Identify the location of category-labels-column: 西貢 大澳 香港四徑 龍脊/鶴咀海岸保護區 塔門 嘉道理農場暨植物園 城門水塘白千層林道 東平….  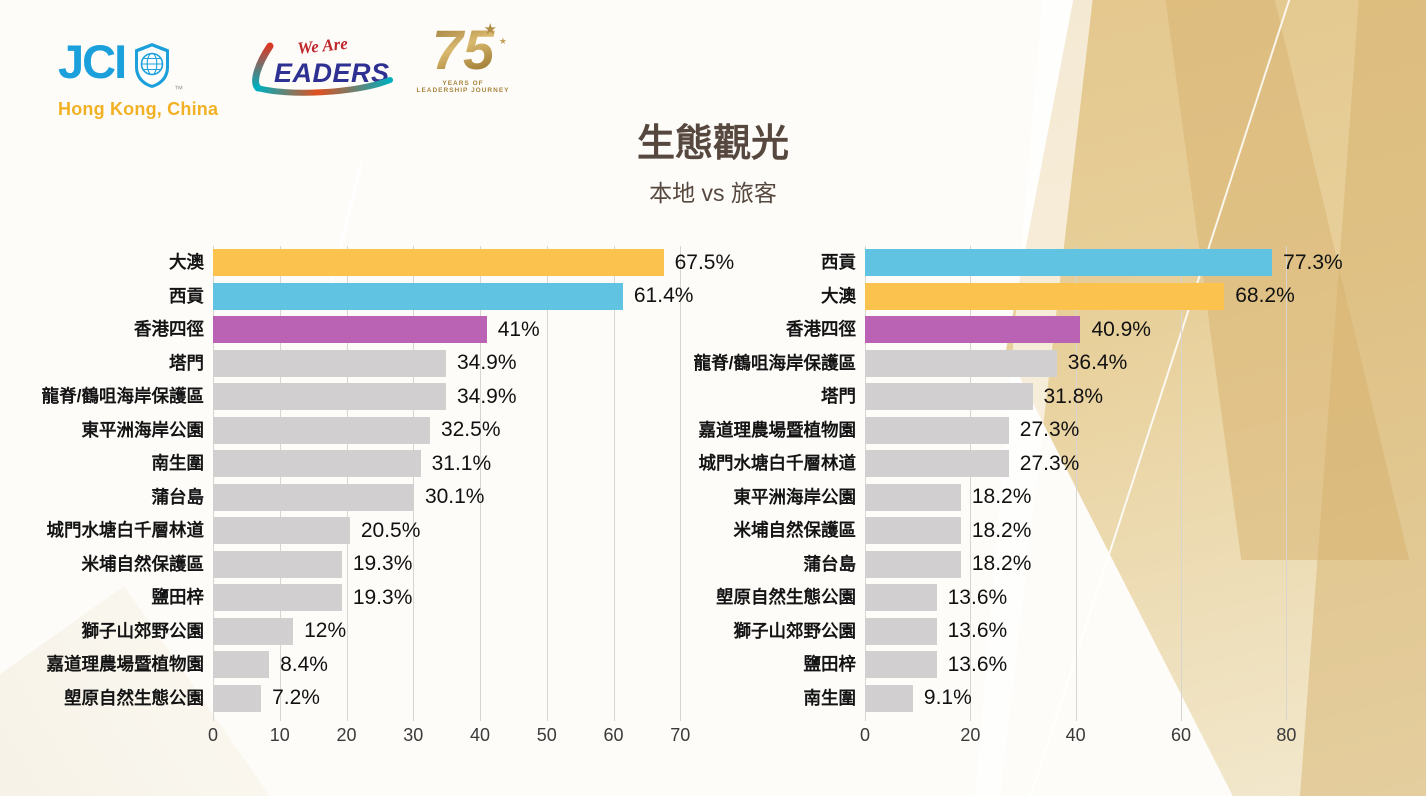
(764, 480).